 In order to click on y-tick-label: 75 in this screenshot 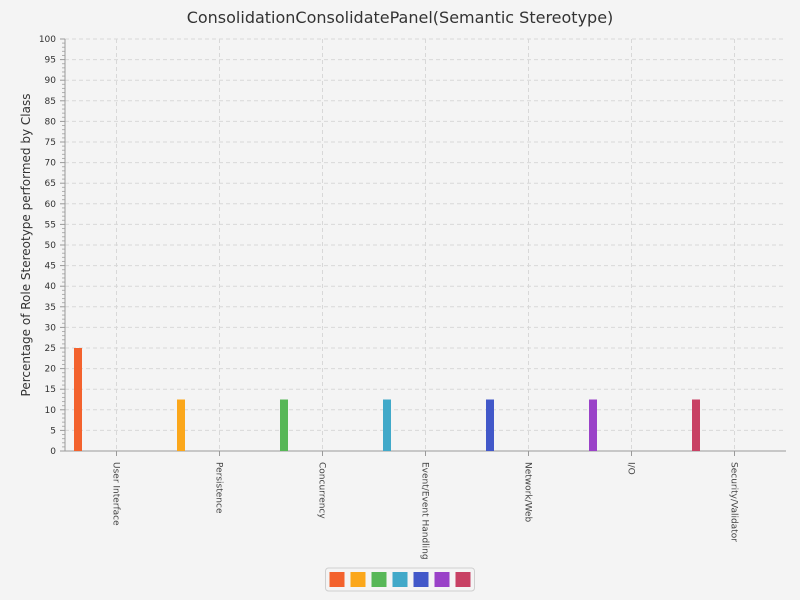, I will do `click(50, 143)`.